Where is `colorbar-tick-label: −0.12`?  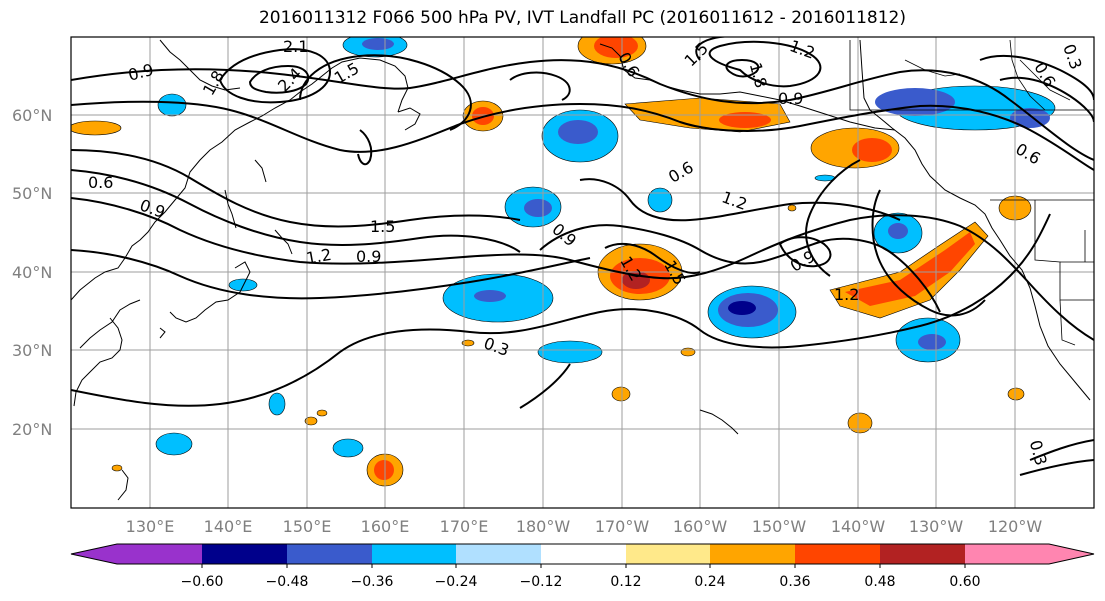
colorbar-tick-label: −0.12 is located at coordinates (541, 582).